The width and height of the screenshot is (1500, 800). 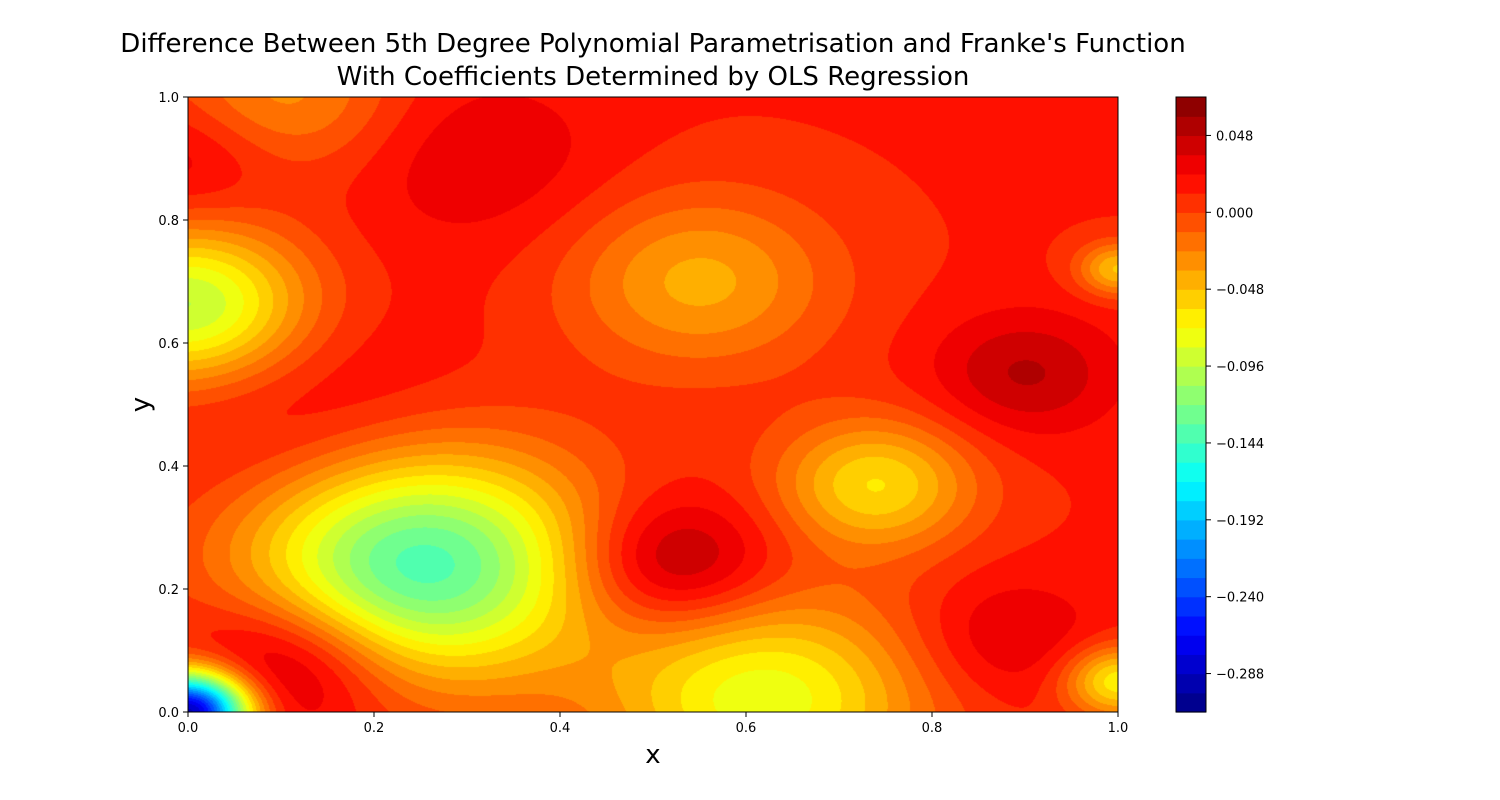 What do you see at coordinates (168, 467) in the screenshot?
I see `y-tick-label: 0.4` at bounding box center [168, 467].